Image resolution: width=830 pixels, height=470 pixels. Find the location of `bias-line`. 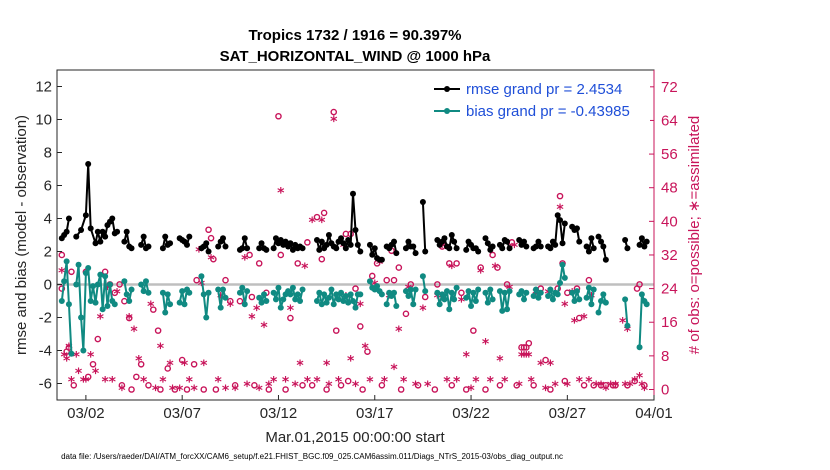

bias-line is located at coordinates (128, 291).